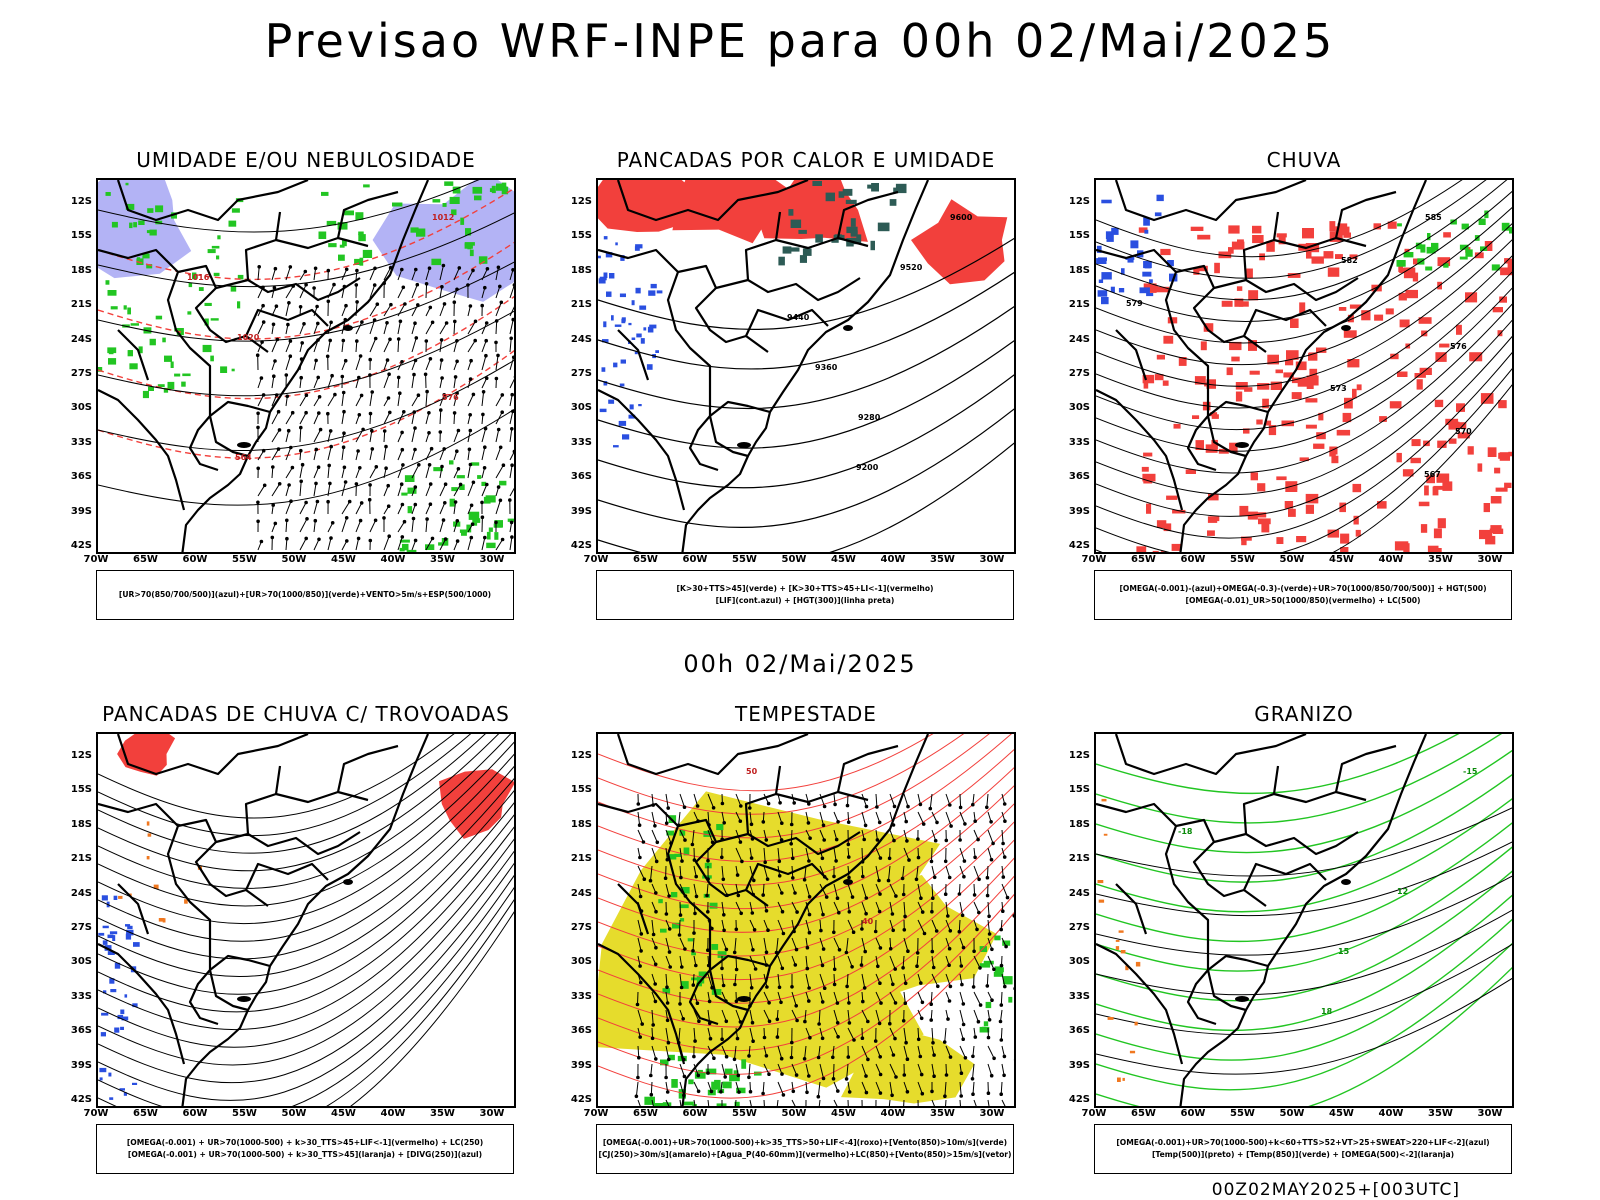 This screenshot has width=1600, height=1200. Describe the element at coordinates (81, 996) in the screenshot. I see `lat-label: 33S` at that location.